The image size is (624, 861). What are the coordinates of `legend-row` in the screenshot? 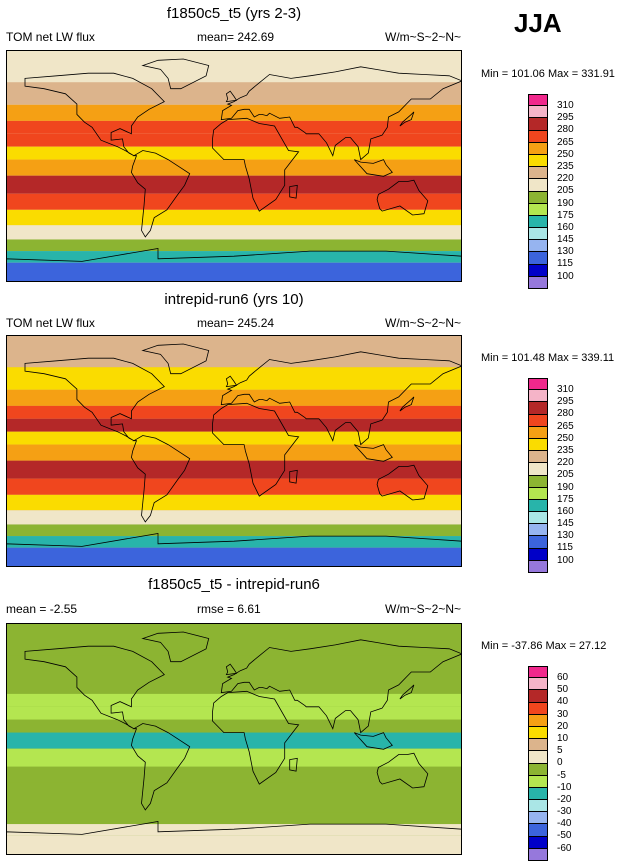 It's located at (575, 282).